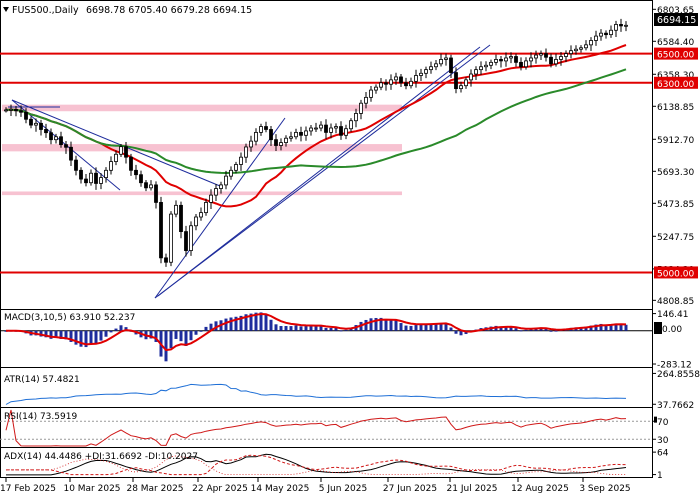 The image size is (700, 504). Describe the element at coordinates (676, 20) in the screenshot. I see `current-price-label: 6694.15` at that location.